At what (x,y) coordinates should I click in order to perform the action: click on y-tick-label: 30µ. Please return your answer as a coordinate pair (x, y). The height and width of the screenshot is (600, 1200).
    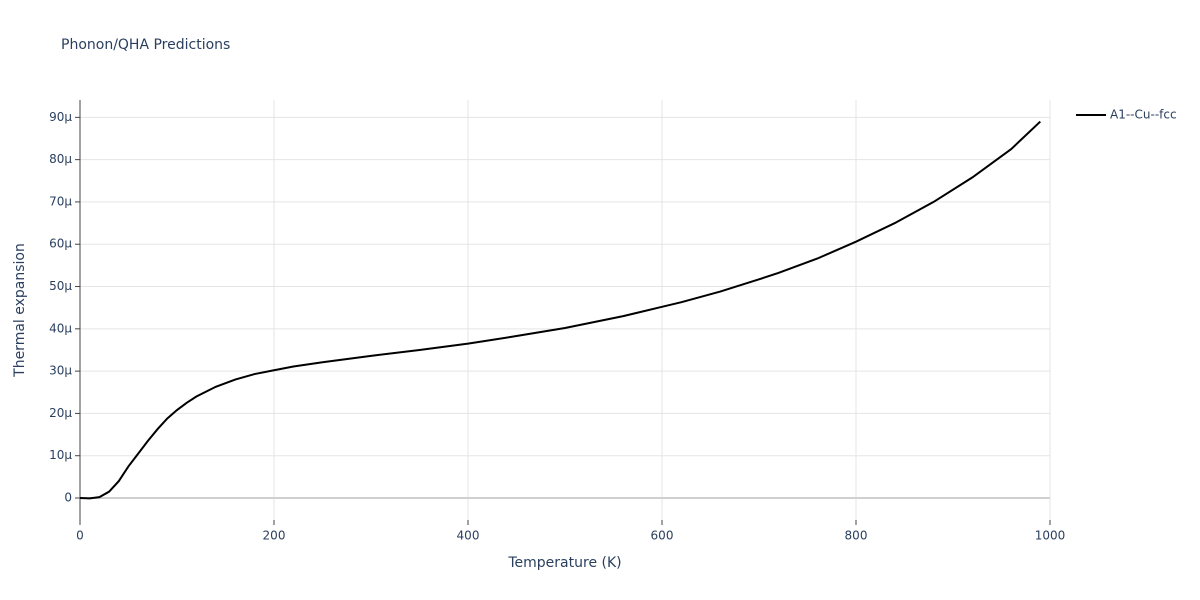
    Looking at the image, I should click on (60, 371).